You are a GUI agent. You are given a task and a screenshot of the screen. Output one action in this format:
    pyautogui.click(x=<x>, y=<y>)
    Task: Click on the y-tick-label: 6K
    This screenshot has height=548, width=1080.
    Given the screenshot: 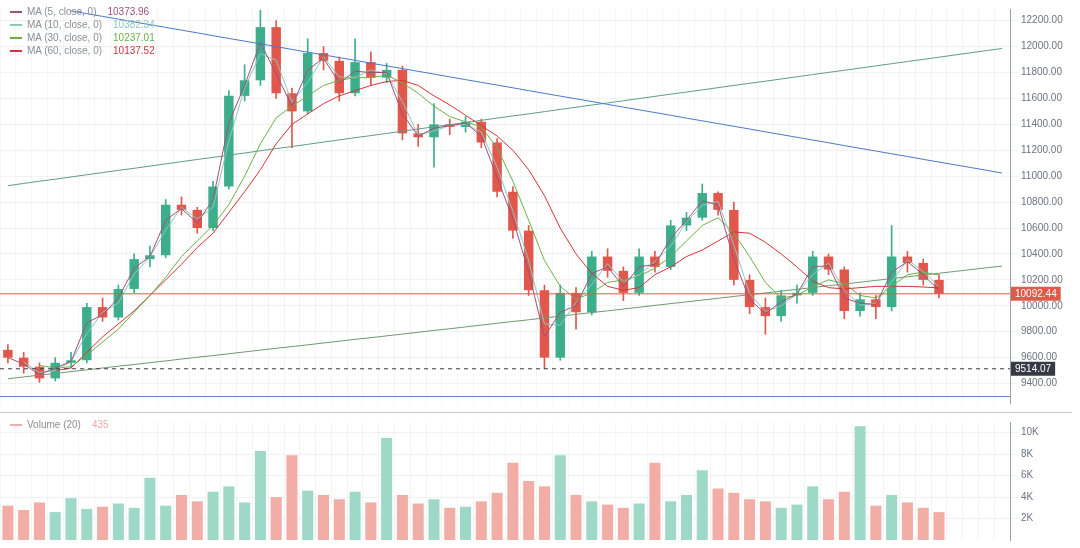 What is the action you would take?
    pyautogui.click(x=1027, y=475)
    